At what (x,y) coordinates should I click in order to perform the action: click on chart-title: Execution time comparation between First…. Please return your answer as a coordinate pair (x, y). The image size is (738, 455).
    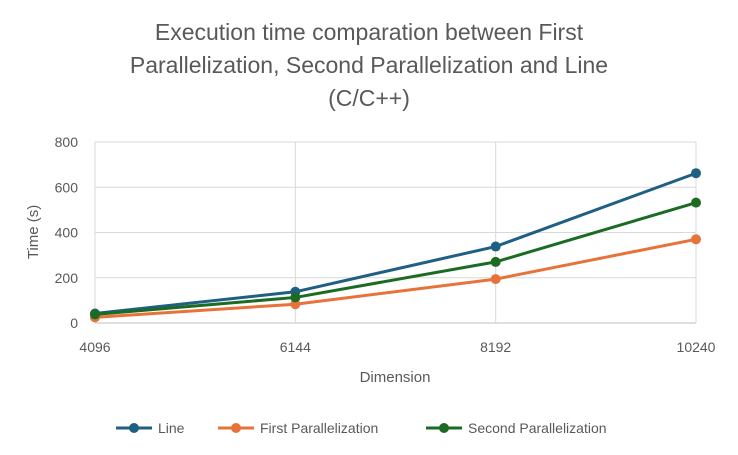
    Looking at the image, I should click on (369, 65).